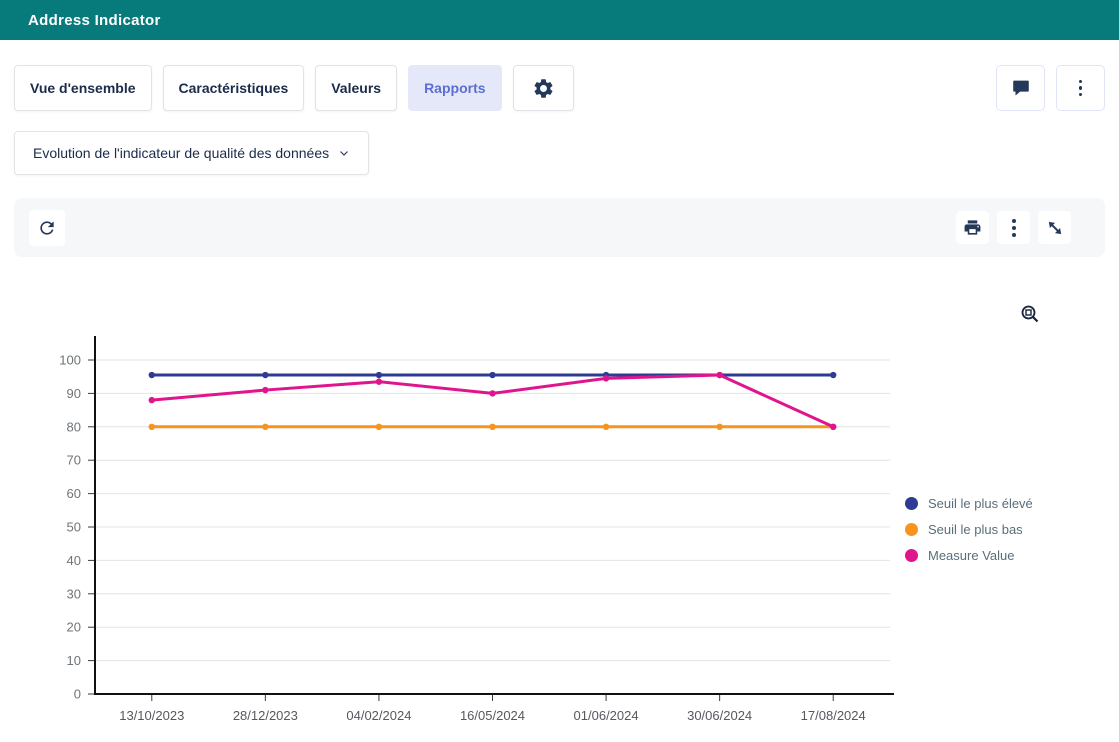 Image resolution: width=1119 pixels, height=742 pixels. What do you see at coordinates (83, 88) in the screenshot?
I see `tab-vue-d-ensemble: Vue d'ensemble` at bounding box center [83, 88].